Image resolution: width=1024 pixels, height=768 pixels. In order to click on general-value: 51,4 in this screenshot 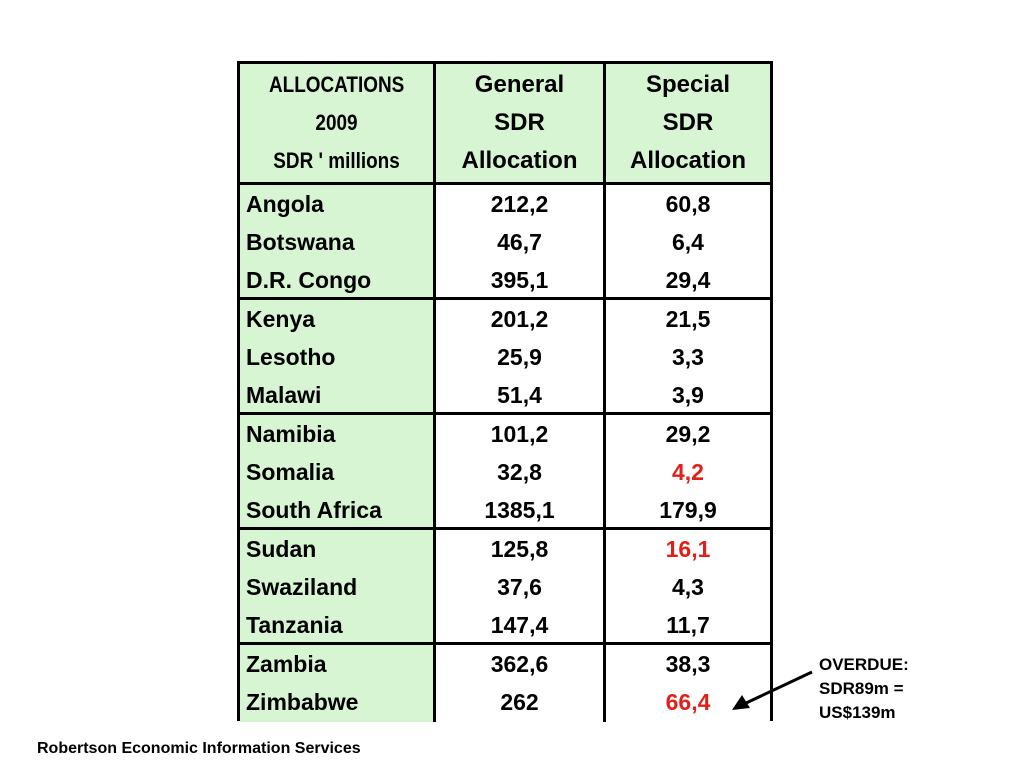, I will do `click(519, 395)`.